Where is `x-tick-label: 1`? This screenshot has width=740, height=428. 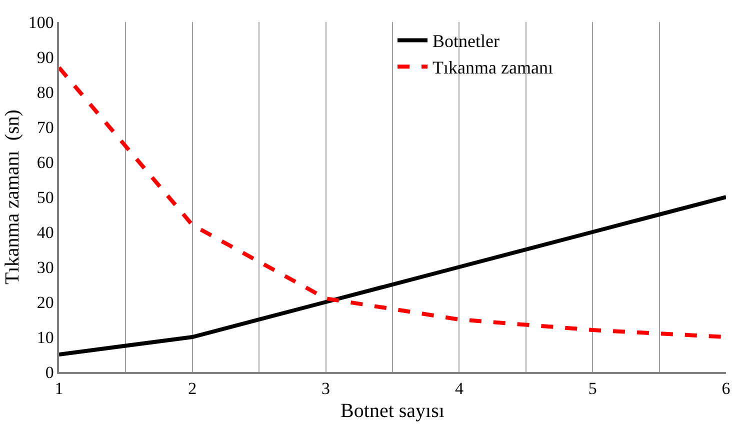
x-tick-label: 1 is located at coordinates (59, 388).